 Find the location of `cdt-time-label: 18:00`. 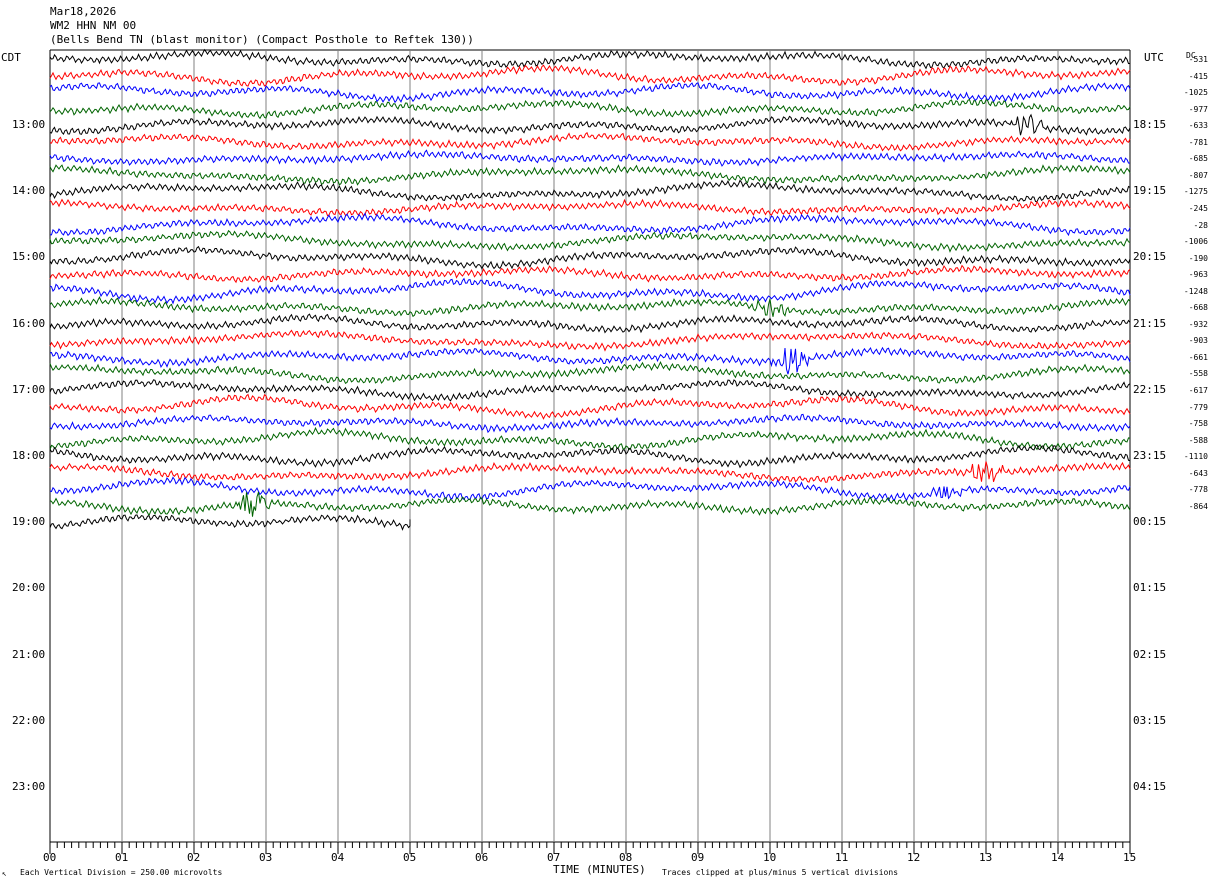

cdt-time-label: 18:00 is located at coordinates (29, 455).